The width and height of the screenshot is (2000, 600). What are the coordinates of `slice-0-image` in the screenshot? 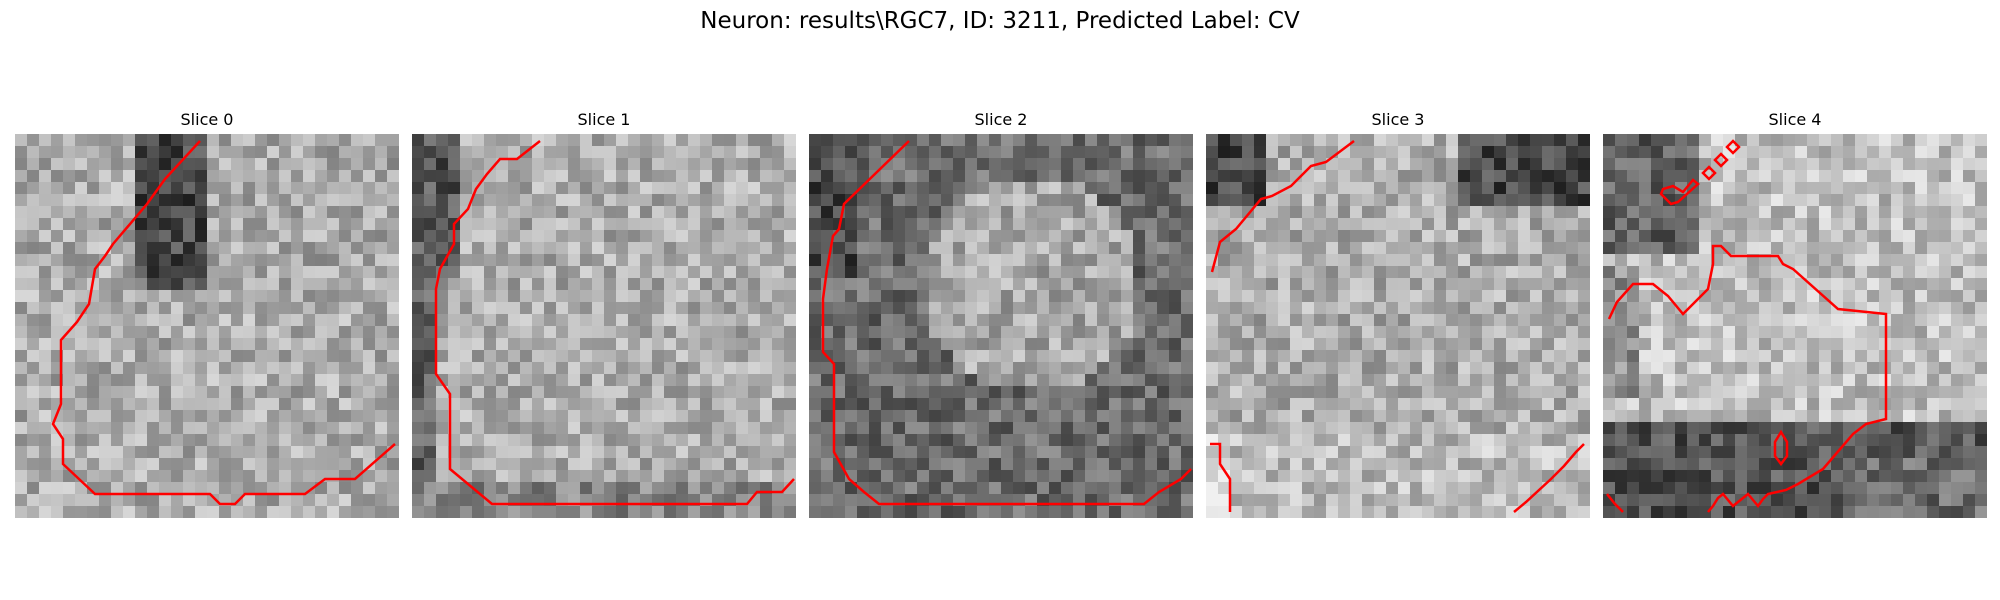 It's located at (207, 326).